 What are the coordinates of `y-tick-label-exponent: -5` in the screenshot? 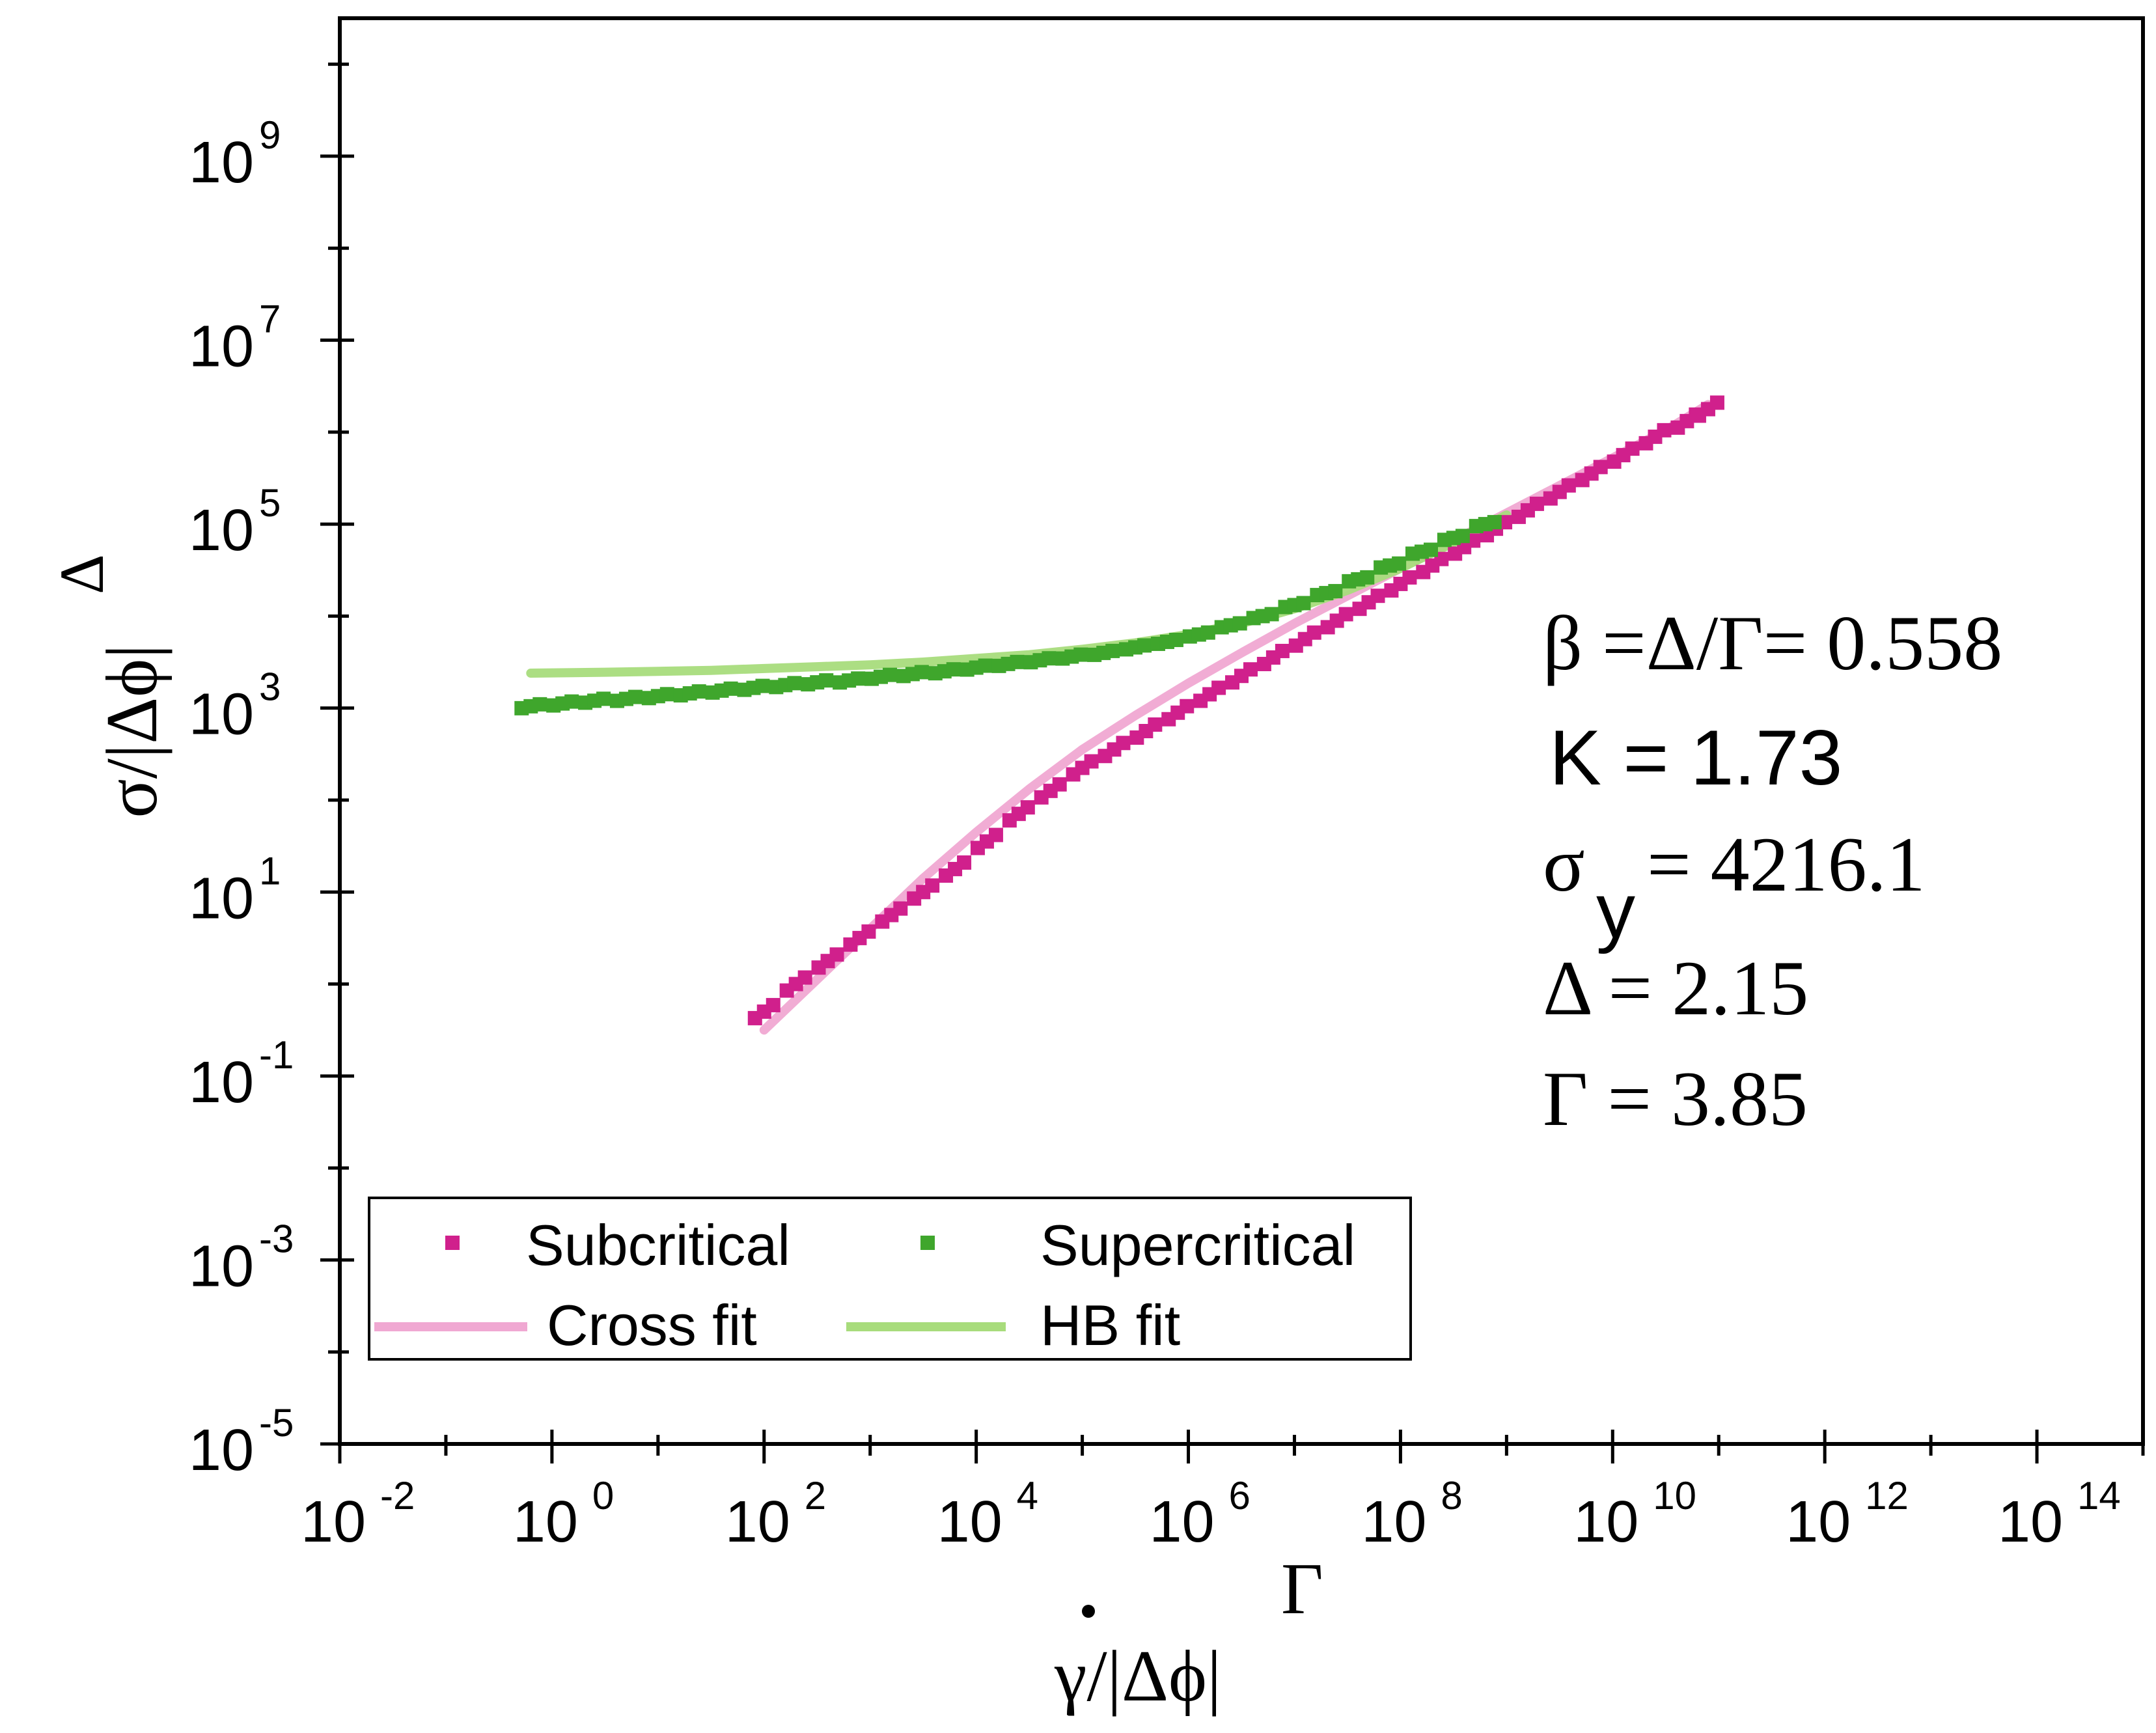 It's located at (276, 1423).